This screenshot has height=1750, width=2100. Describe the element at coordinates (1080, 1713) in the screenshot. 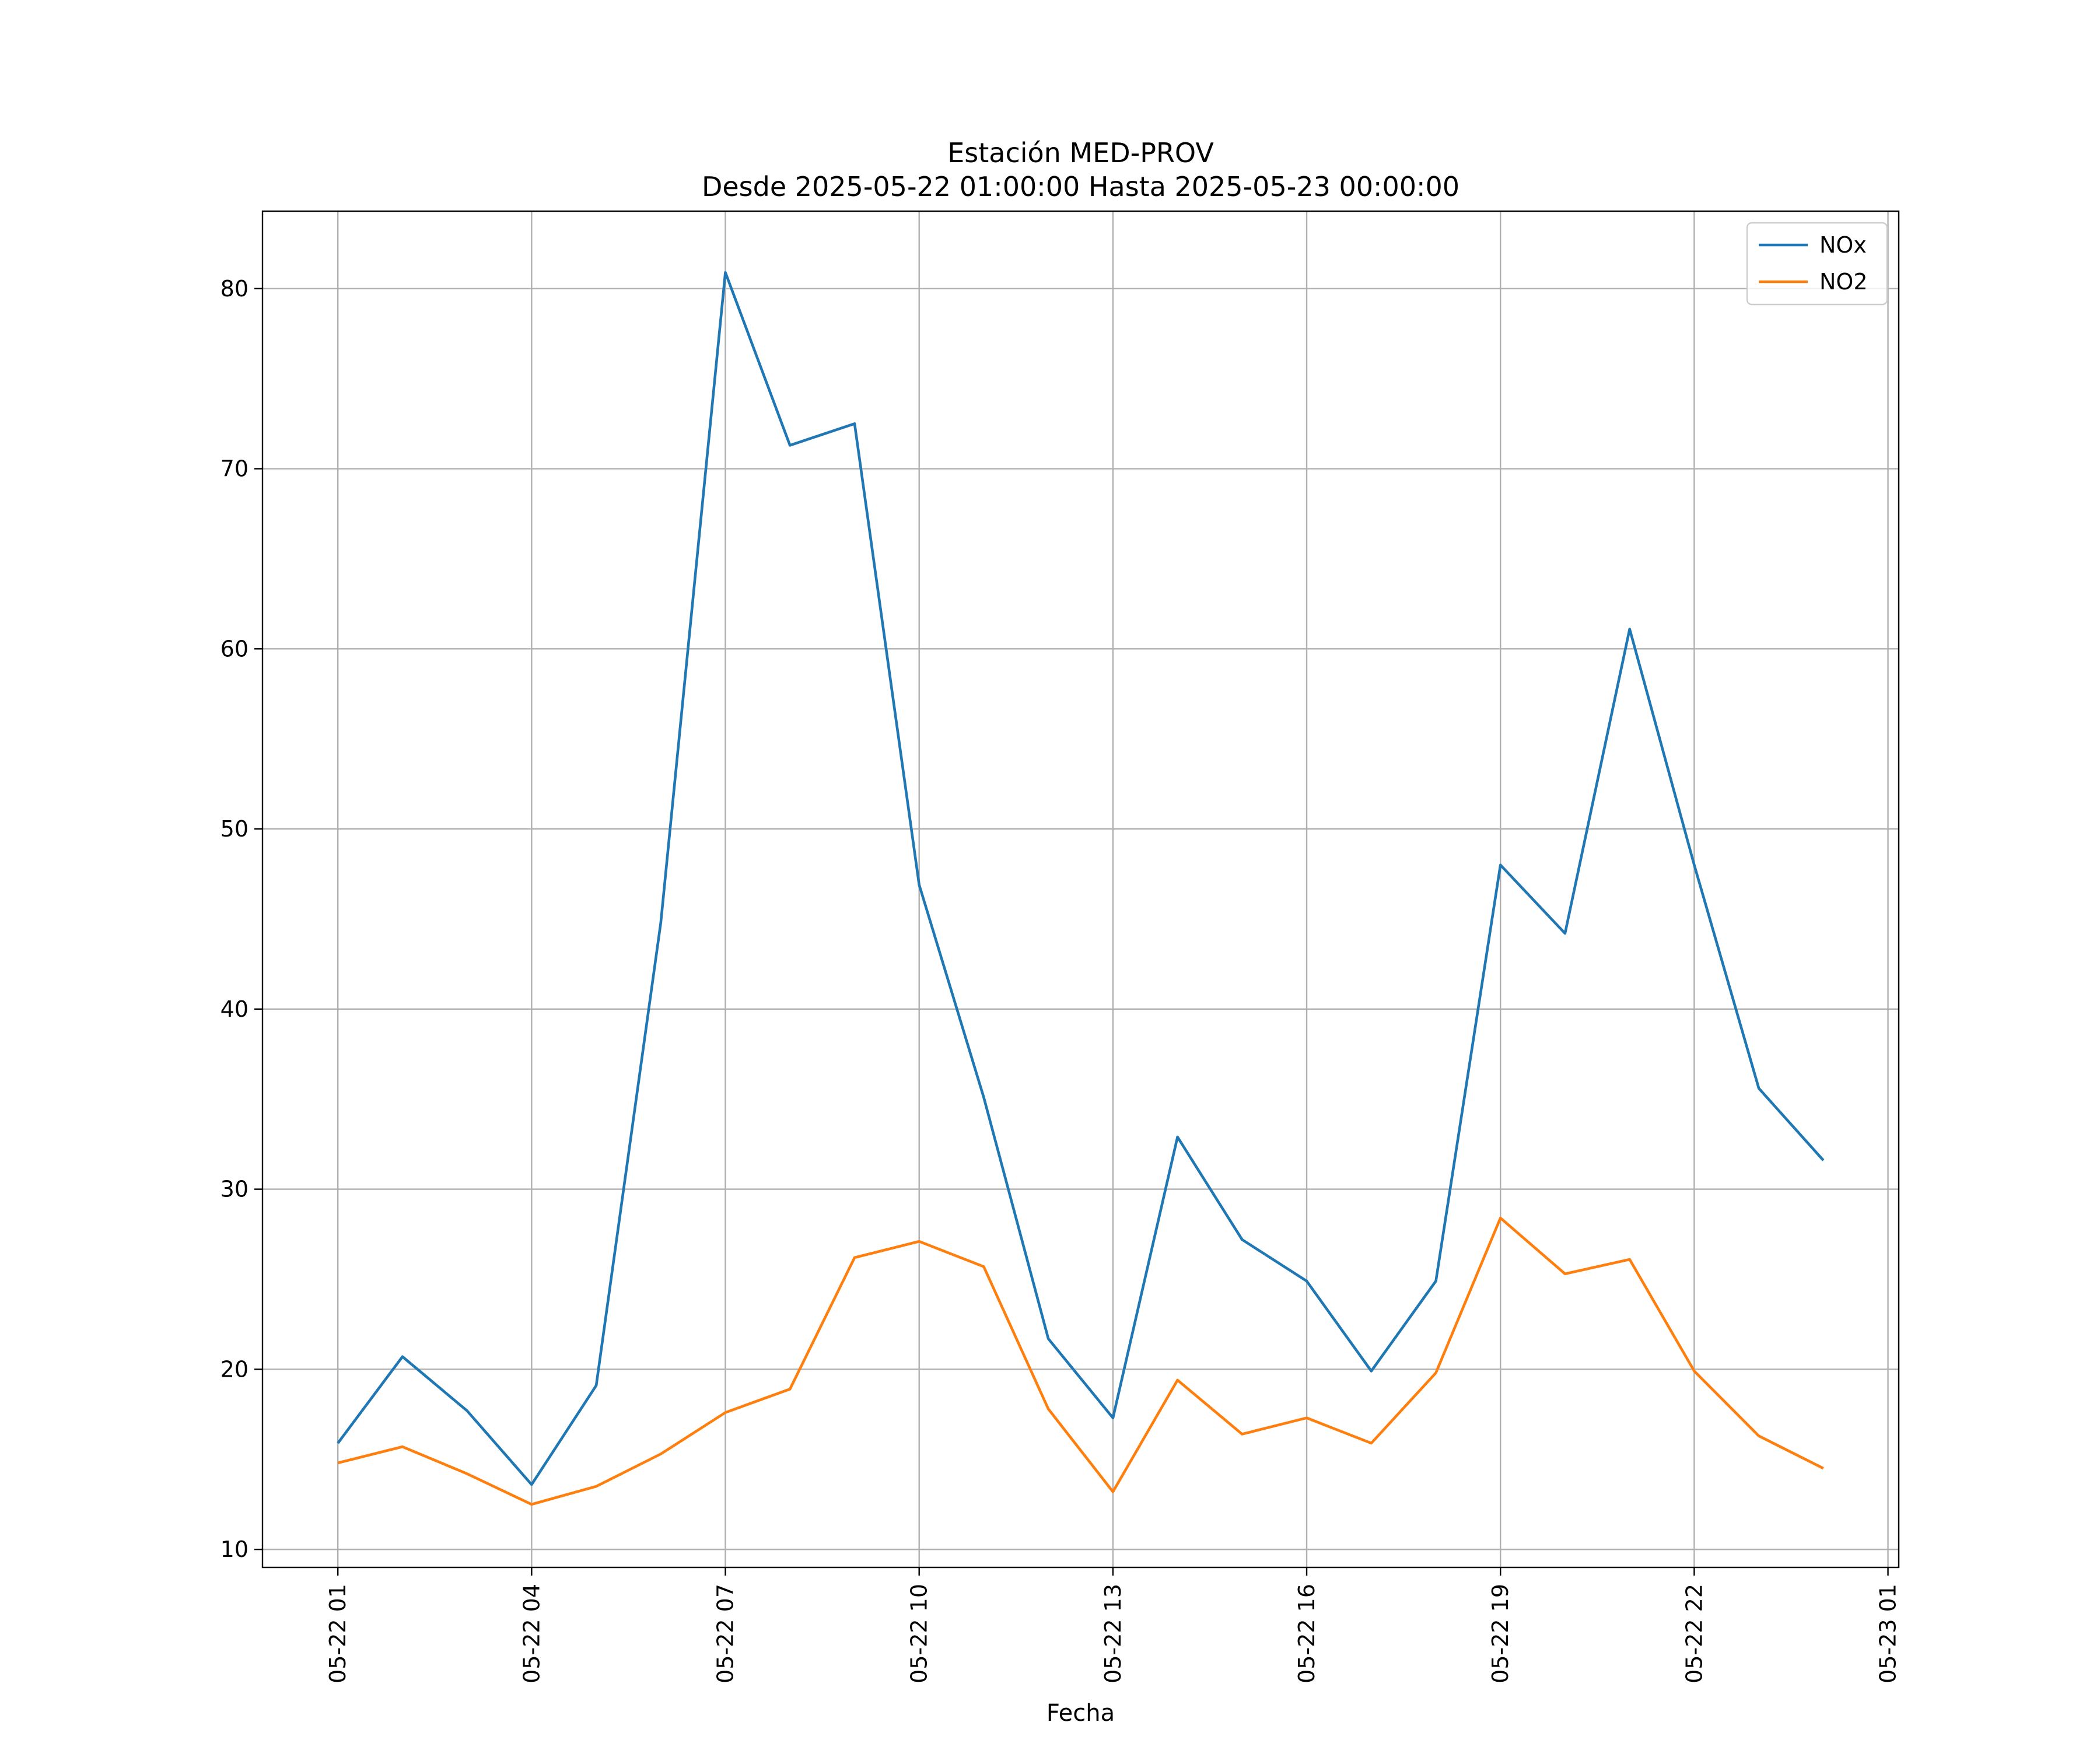

I see `x-axis-label: Fecha` at that location.